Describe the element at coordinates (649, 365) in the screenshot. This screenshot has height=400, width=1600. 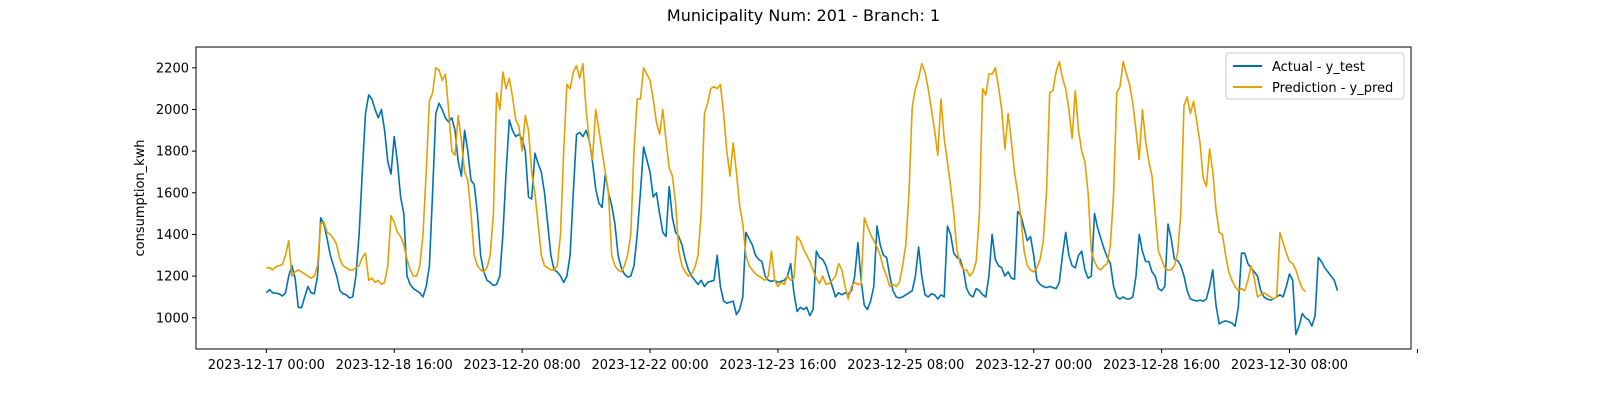
I see `x-tick-label: 2023-12-22 00:00` at that location.